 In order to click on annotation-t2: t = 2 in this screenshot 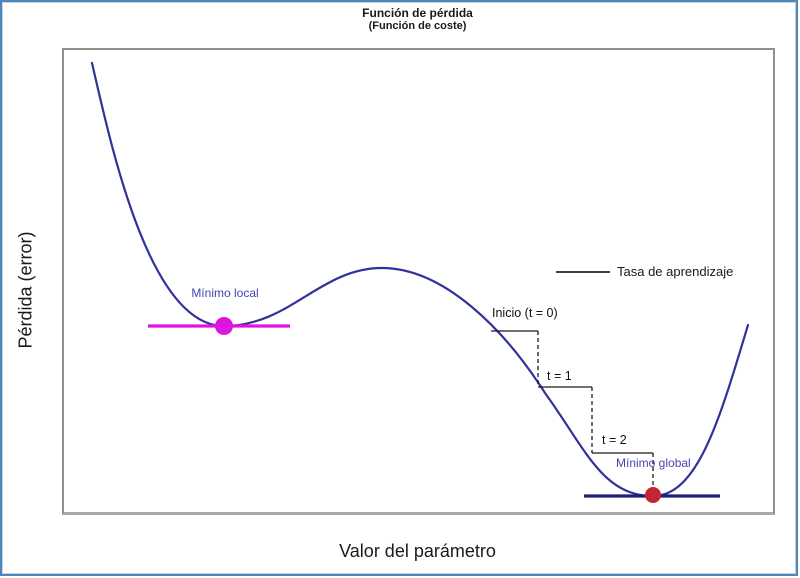, I will do `click(614, 440)`.